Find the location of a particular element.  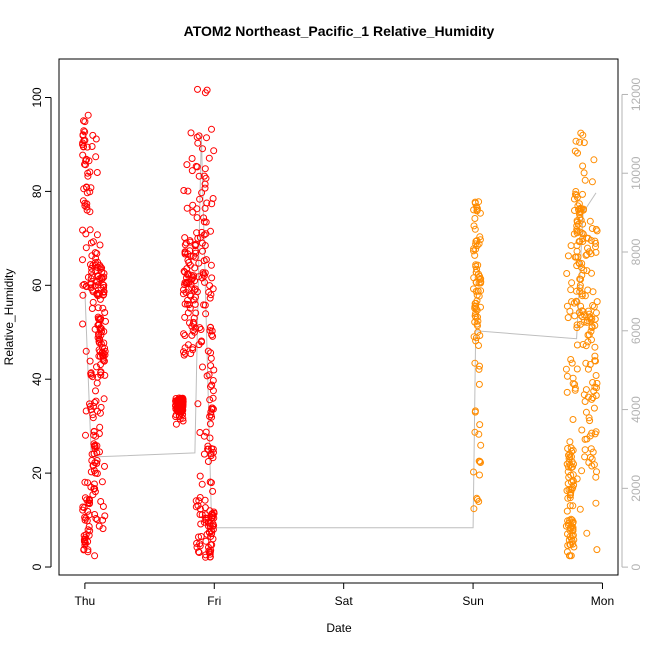

y2-tick-label: 6000 is located at coordinates (636, 330).